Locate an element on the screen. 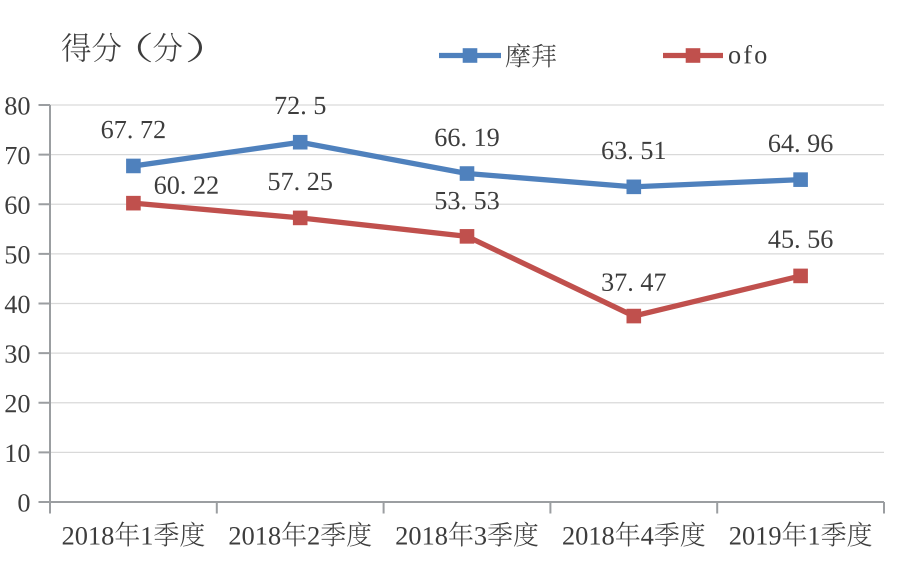 The height and width of the screenshot is (564, 898). legend-item-mobike: 摩拜 is located at coordinates (498, 55).